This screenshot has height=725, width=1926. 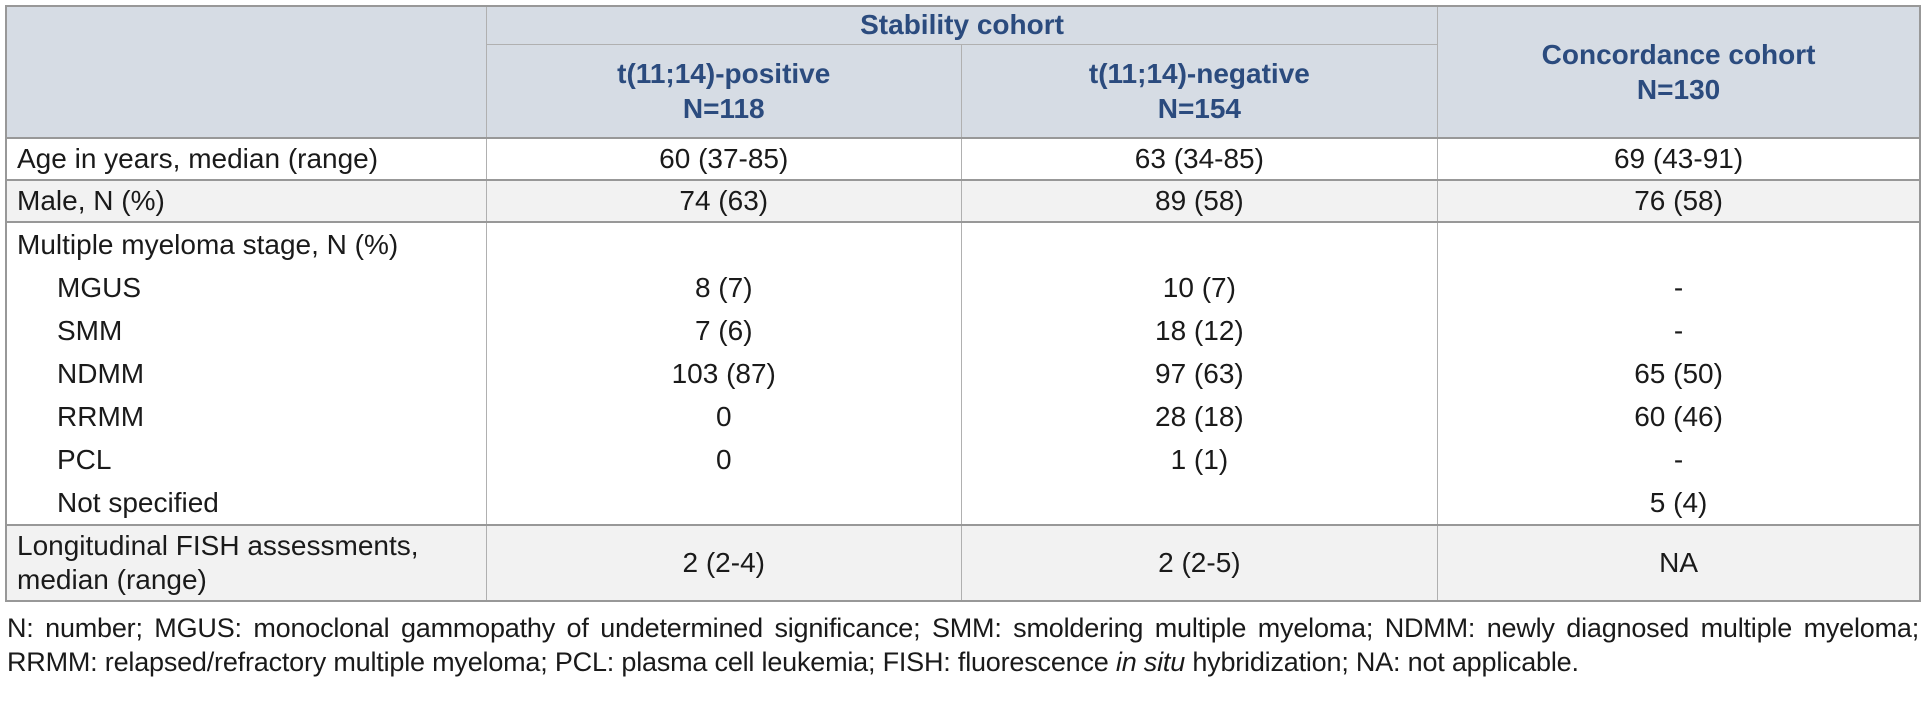 I want to click on row-label-ndmm: NDMM, so click(x=101, y=373).